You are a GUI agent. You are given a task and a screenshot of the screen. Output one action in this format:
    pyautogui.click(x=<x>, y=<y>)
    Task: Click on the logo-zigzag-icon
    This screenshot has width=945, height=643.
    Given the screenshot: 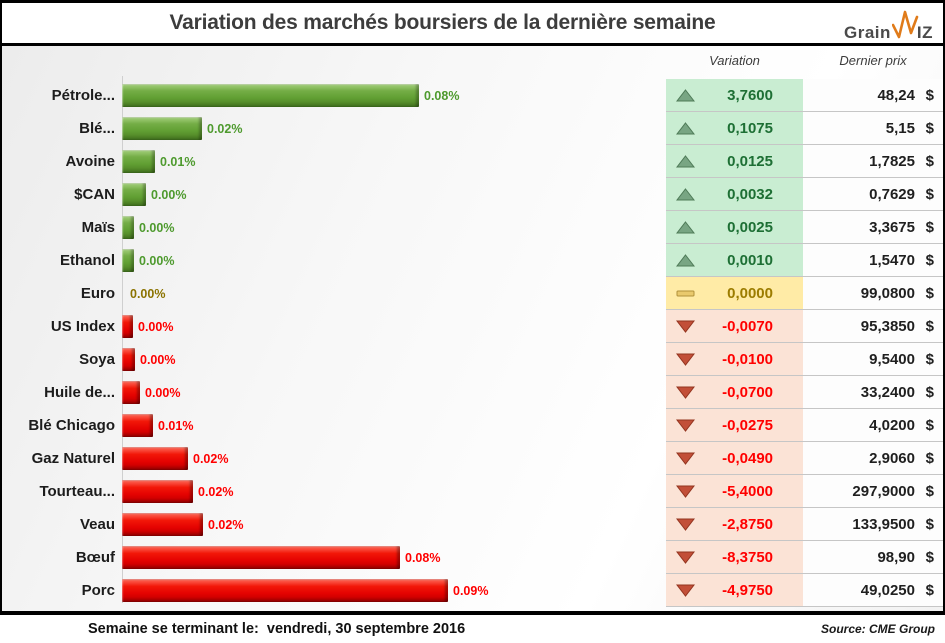 What is the action you would take?
    pyautogui.click(x=905, y=24)
    